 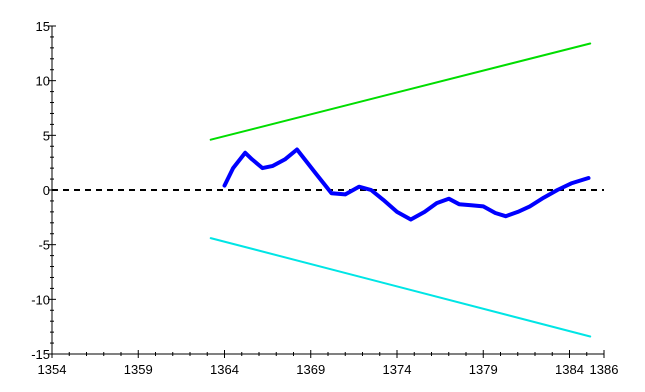 I want to click on blue-series-line, so click(x=406, y=184).